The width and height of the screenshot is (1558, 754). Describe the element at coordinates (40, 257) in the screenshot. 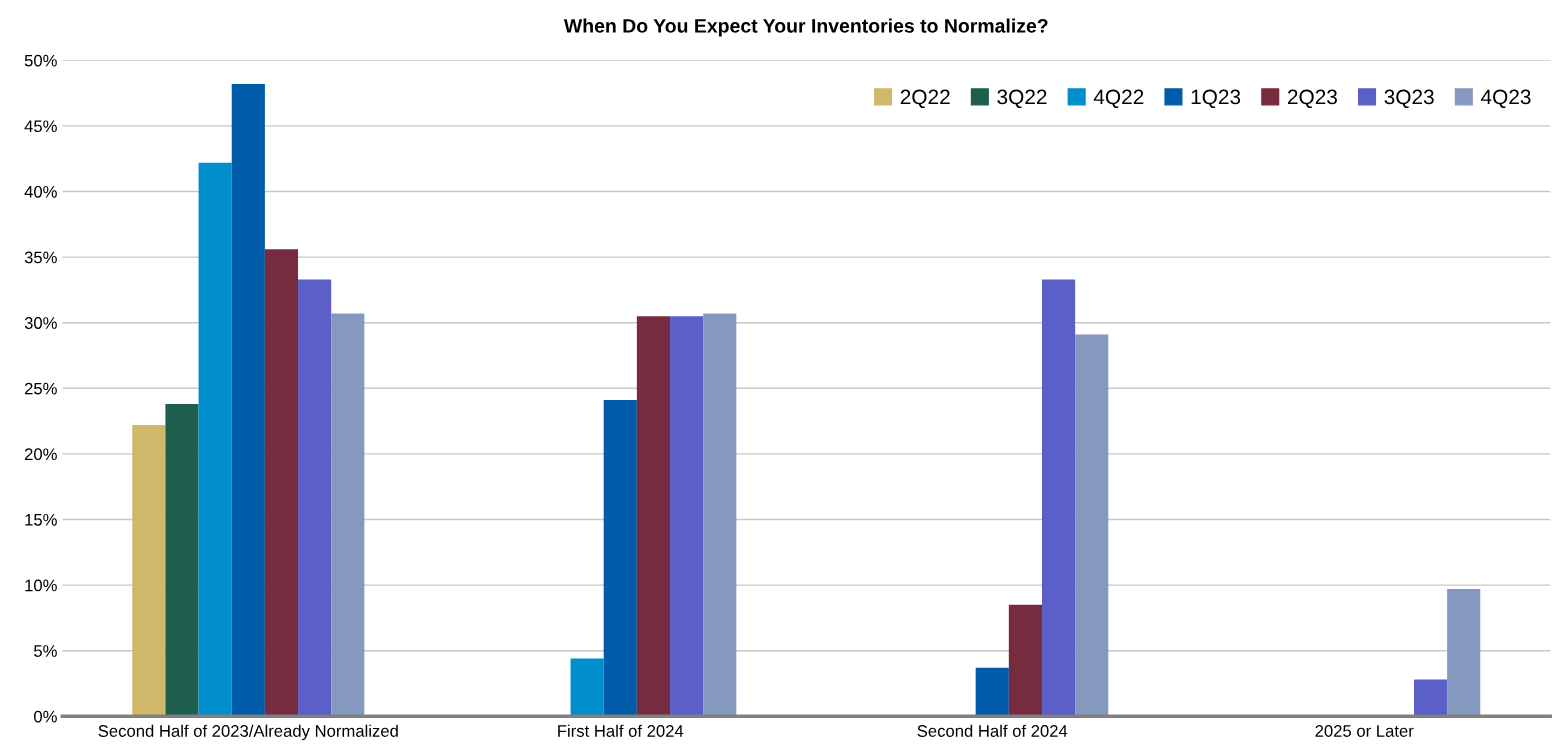

I see `y-tick-label: 35%` at that location.